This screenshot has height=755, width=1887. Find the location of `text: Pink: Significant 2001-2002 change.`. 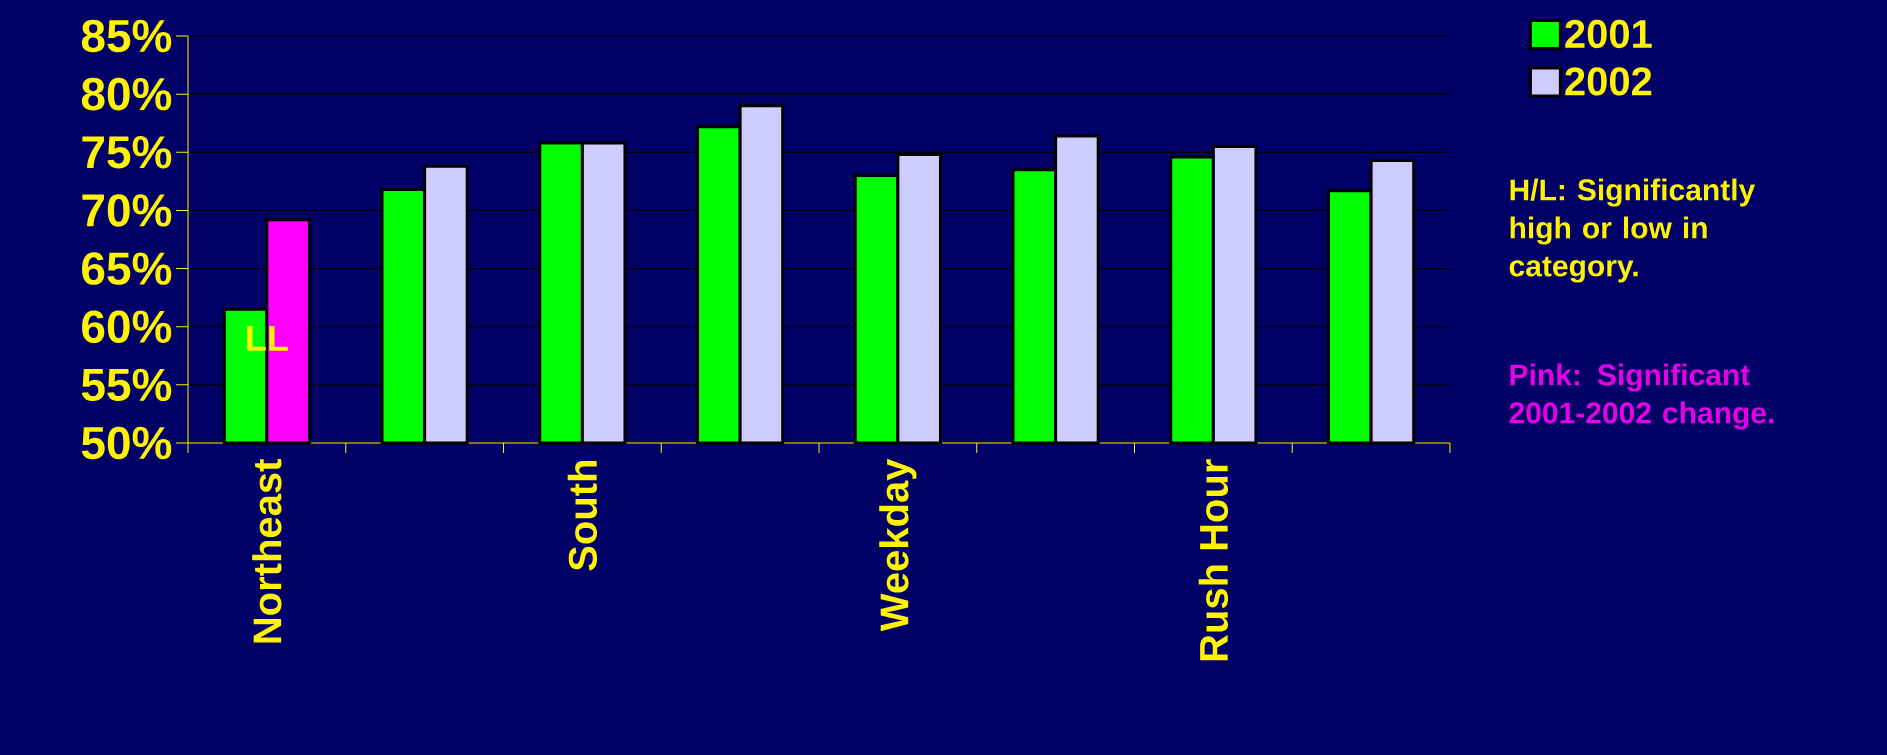

text: Pink: Significant 2001-2002 change. is located at coordinates (1641, 396).